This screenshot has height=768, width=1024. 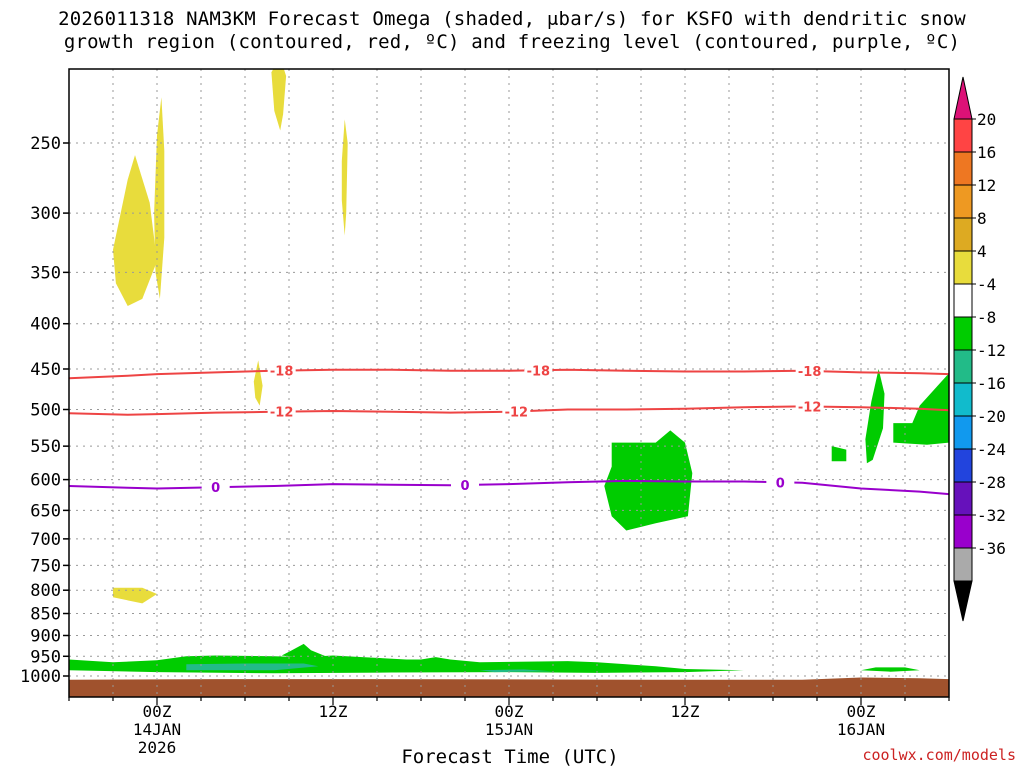 What do you see at coordinates (45, 636) in the screenshot?
I see `y-tick-label: 900` at bounding box center [45, 636].